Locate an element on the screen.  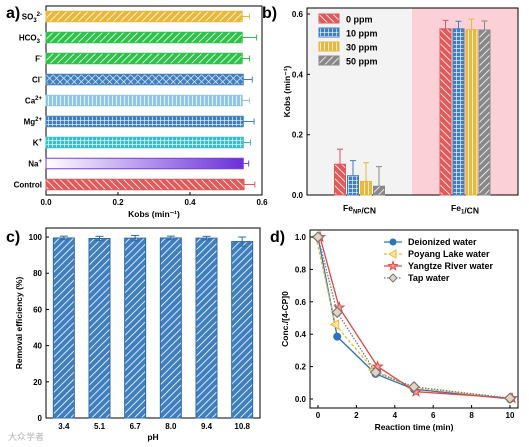
x-tick-label: 4 is located at coordinates (395, 415).